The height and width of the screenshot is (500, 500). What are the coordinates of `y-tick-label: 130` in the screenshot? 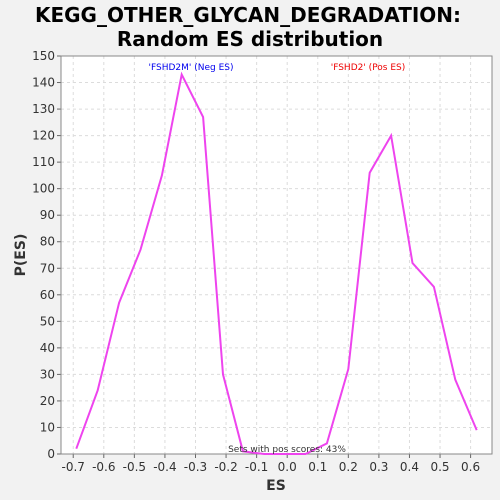 It's located at (43, 109).